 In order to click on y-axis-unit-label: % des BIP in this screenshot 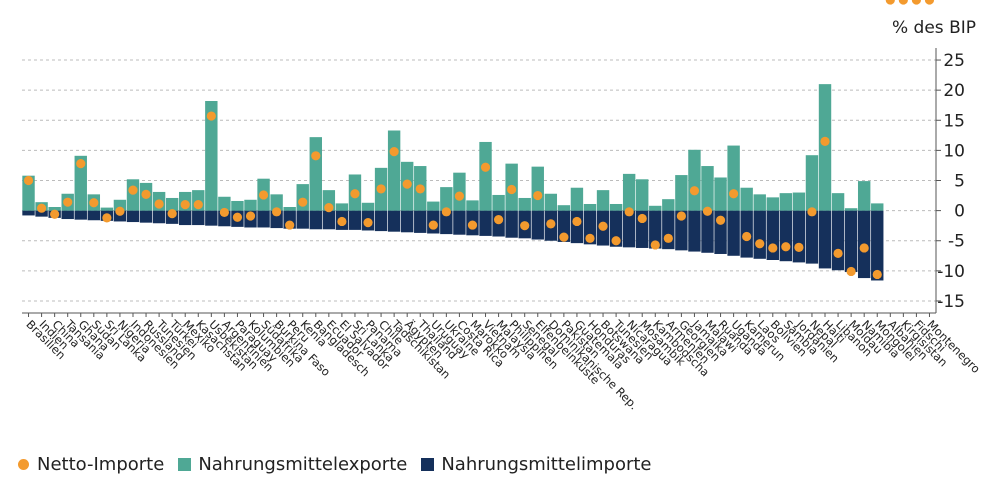, I will do `click(934, 28)`.